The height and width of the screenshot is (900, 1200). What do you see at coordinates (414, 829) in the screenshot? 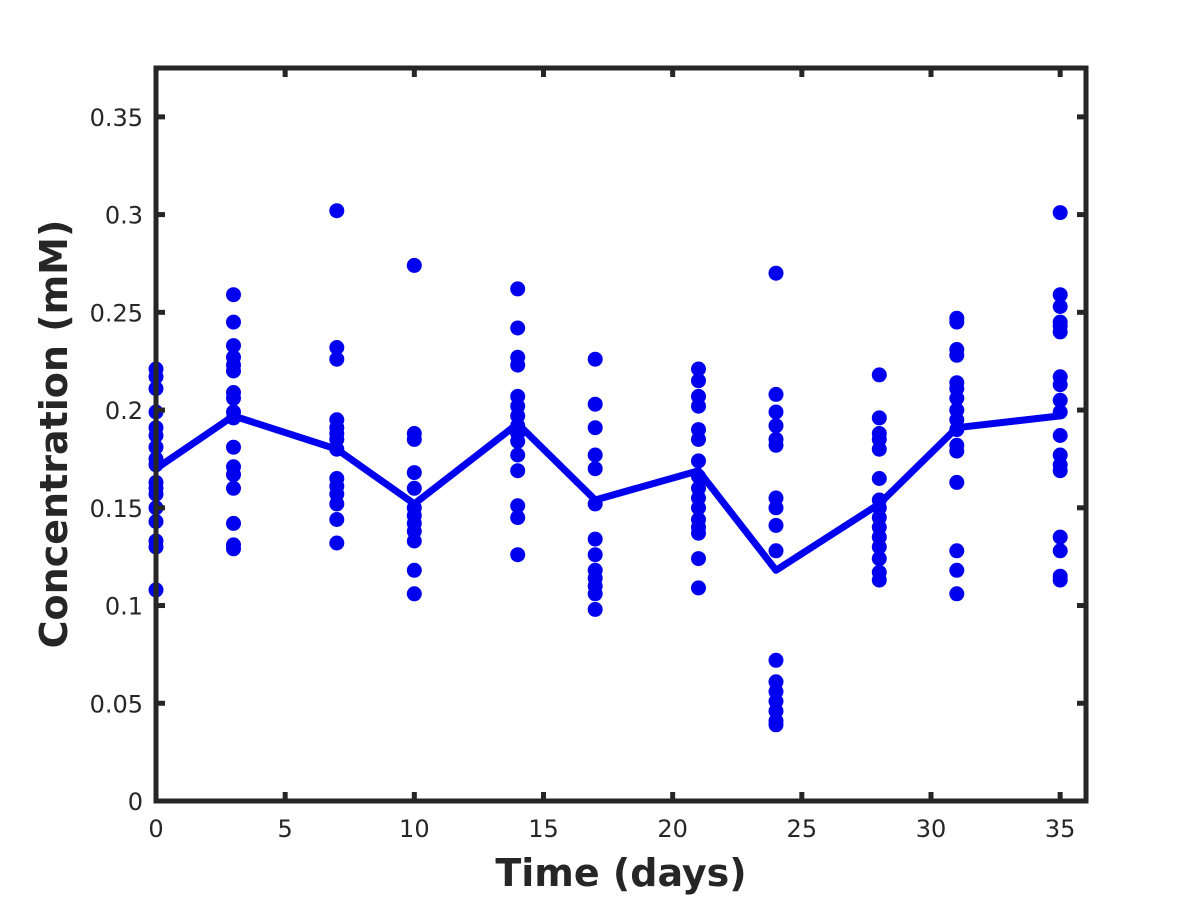
I see `x-tick-label: 10` at bounding box center [414, 829].